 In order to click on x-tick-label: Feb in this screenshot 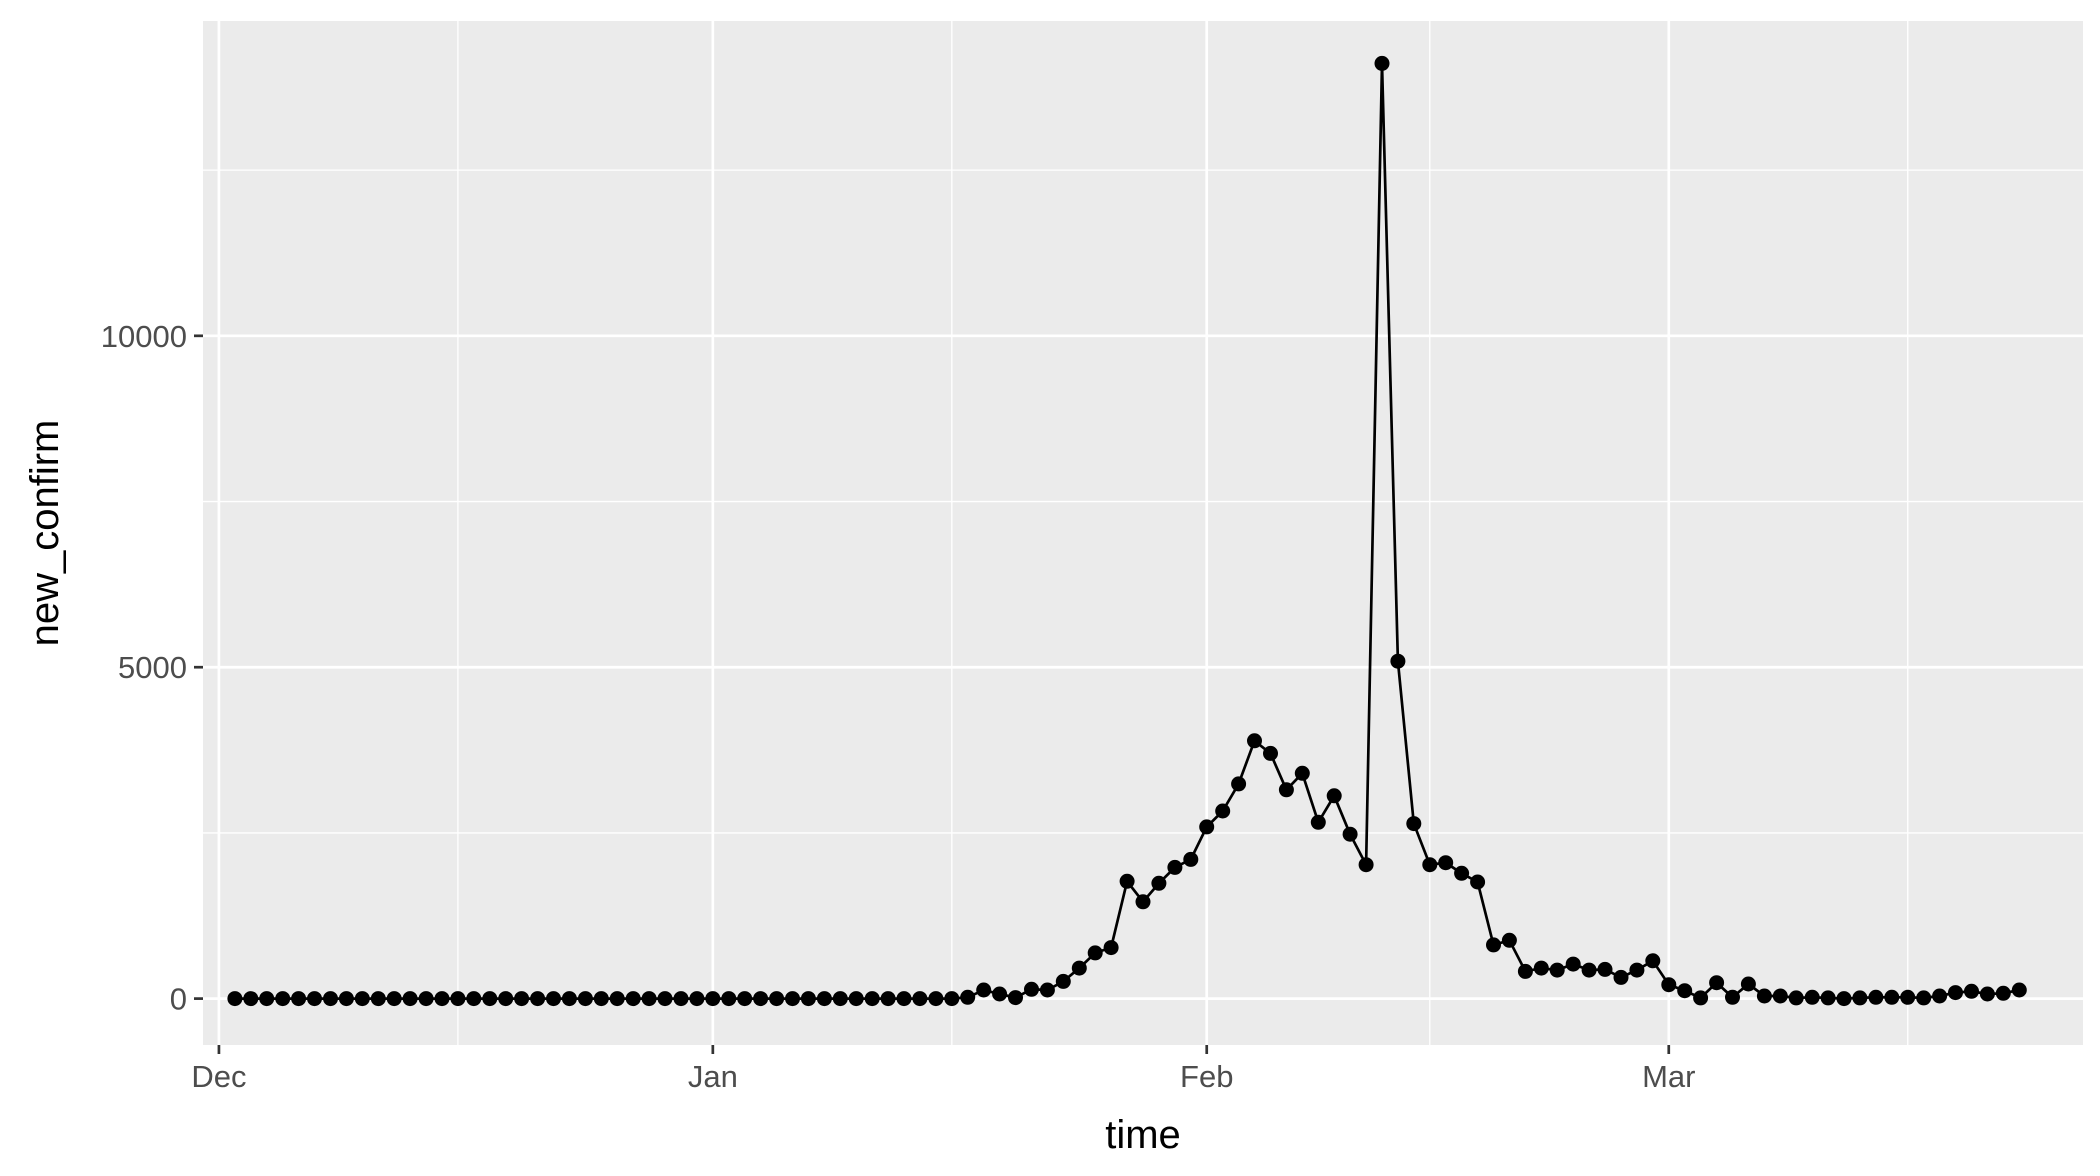, I will do `click(1206, 1076)`.